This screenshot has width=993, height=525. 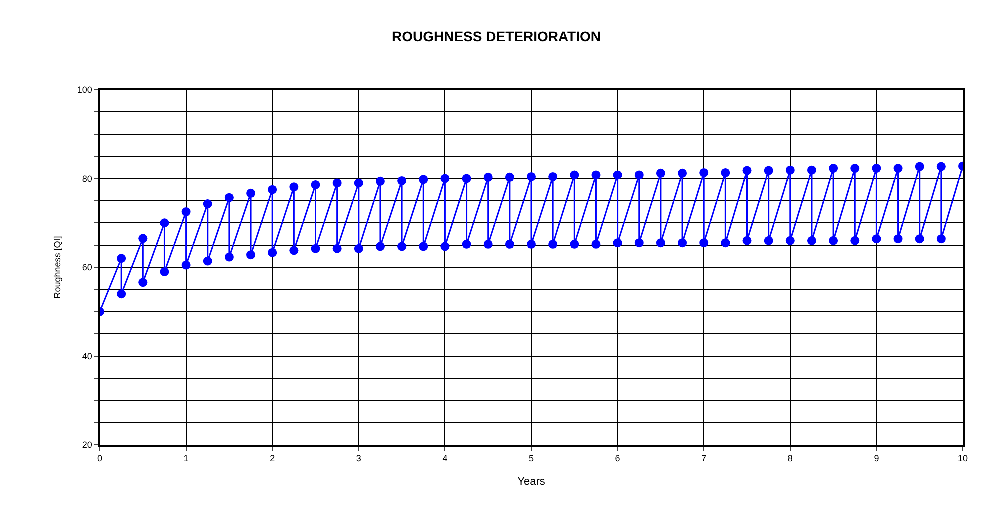 I want to click on x-tick-label: 1, so click(x=186, y=459).